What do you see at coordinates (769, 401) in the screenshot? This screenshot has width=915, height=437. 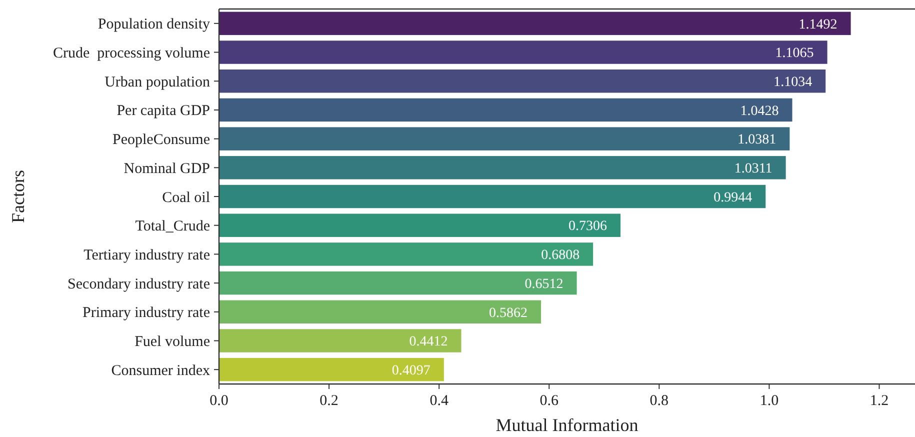 I see `x-tick-label: 1.0` at bounding box center [769, 401].